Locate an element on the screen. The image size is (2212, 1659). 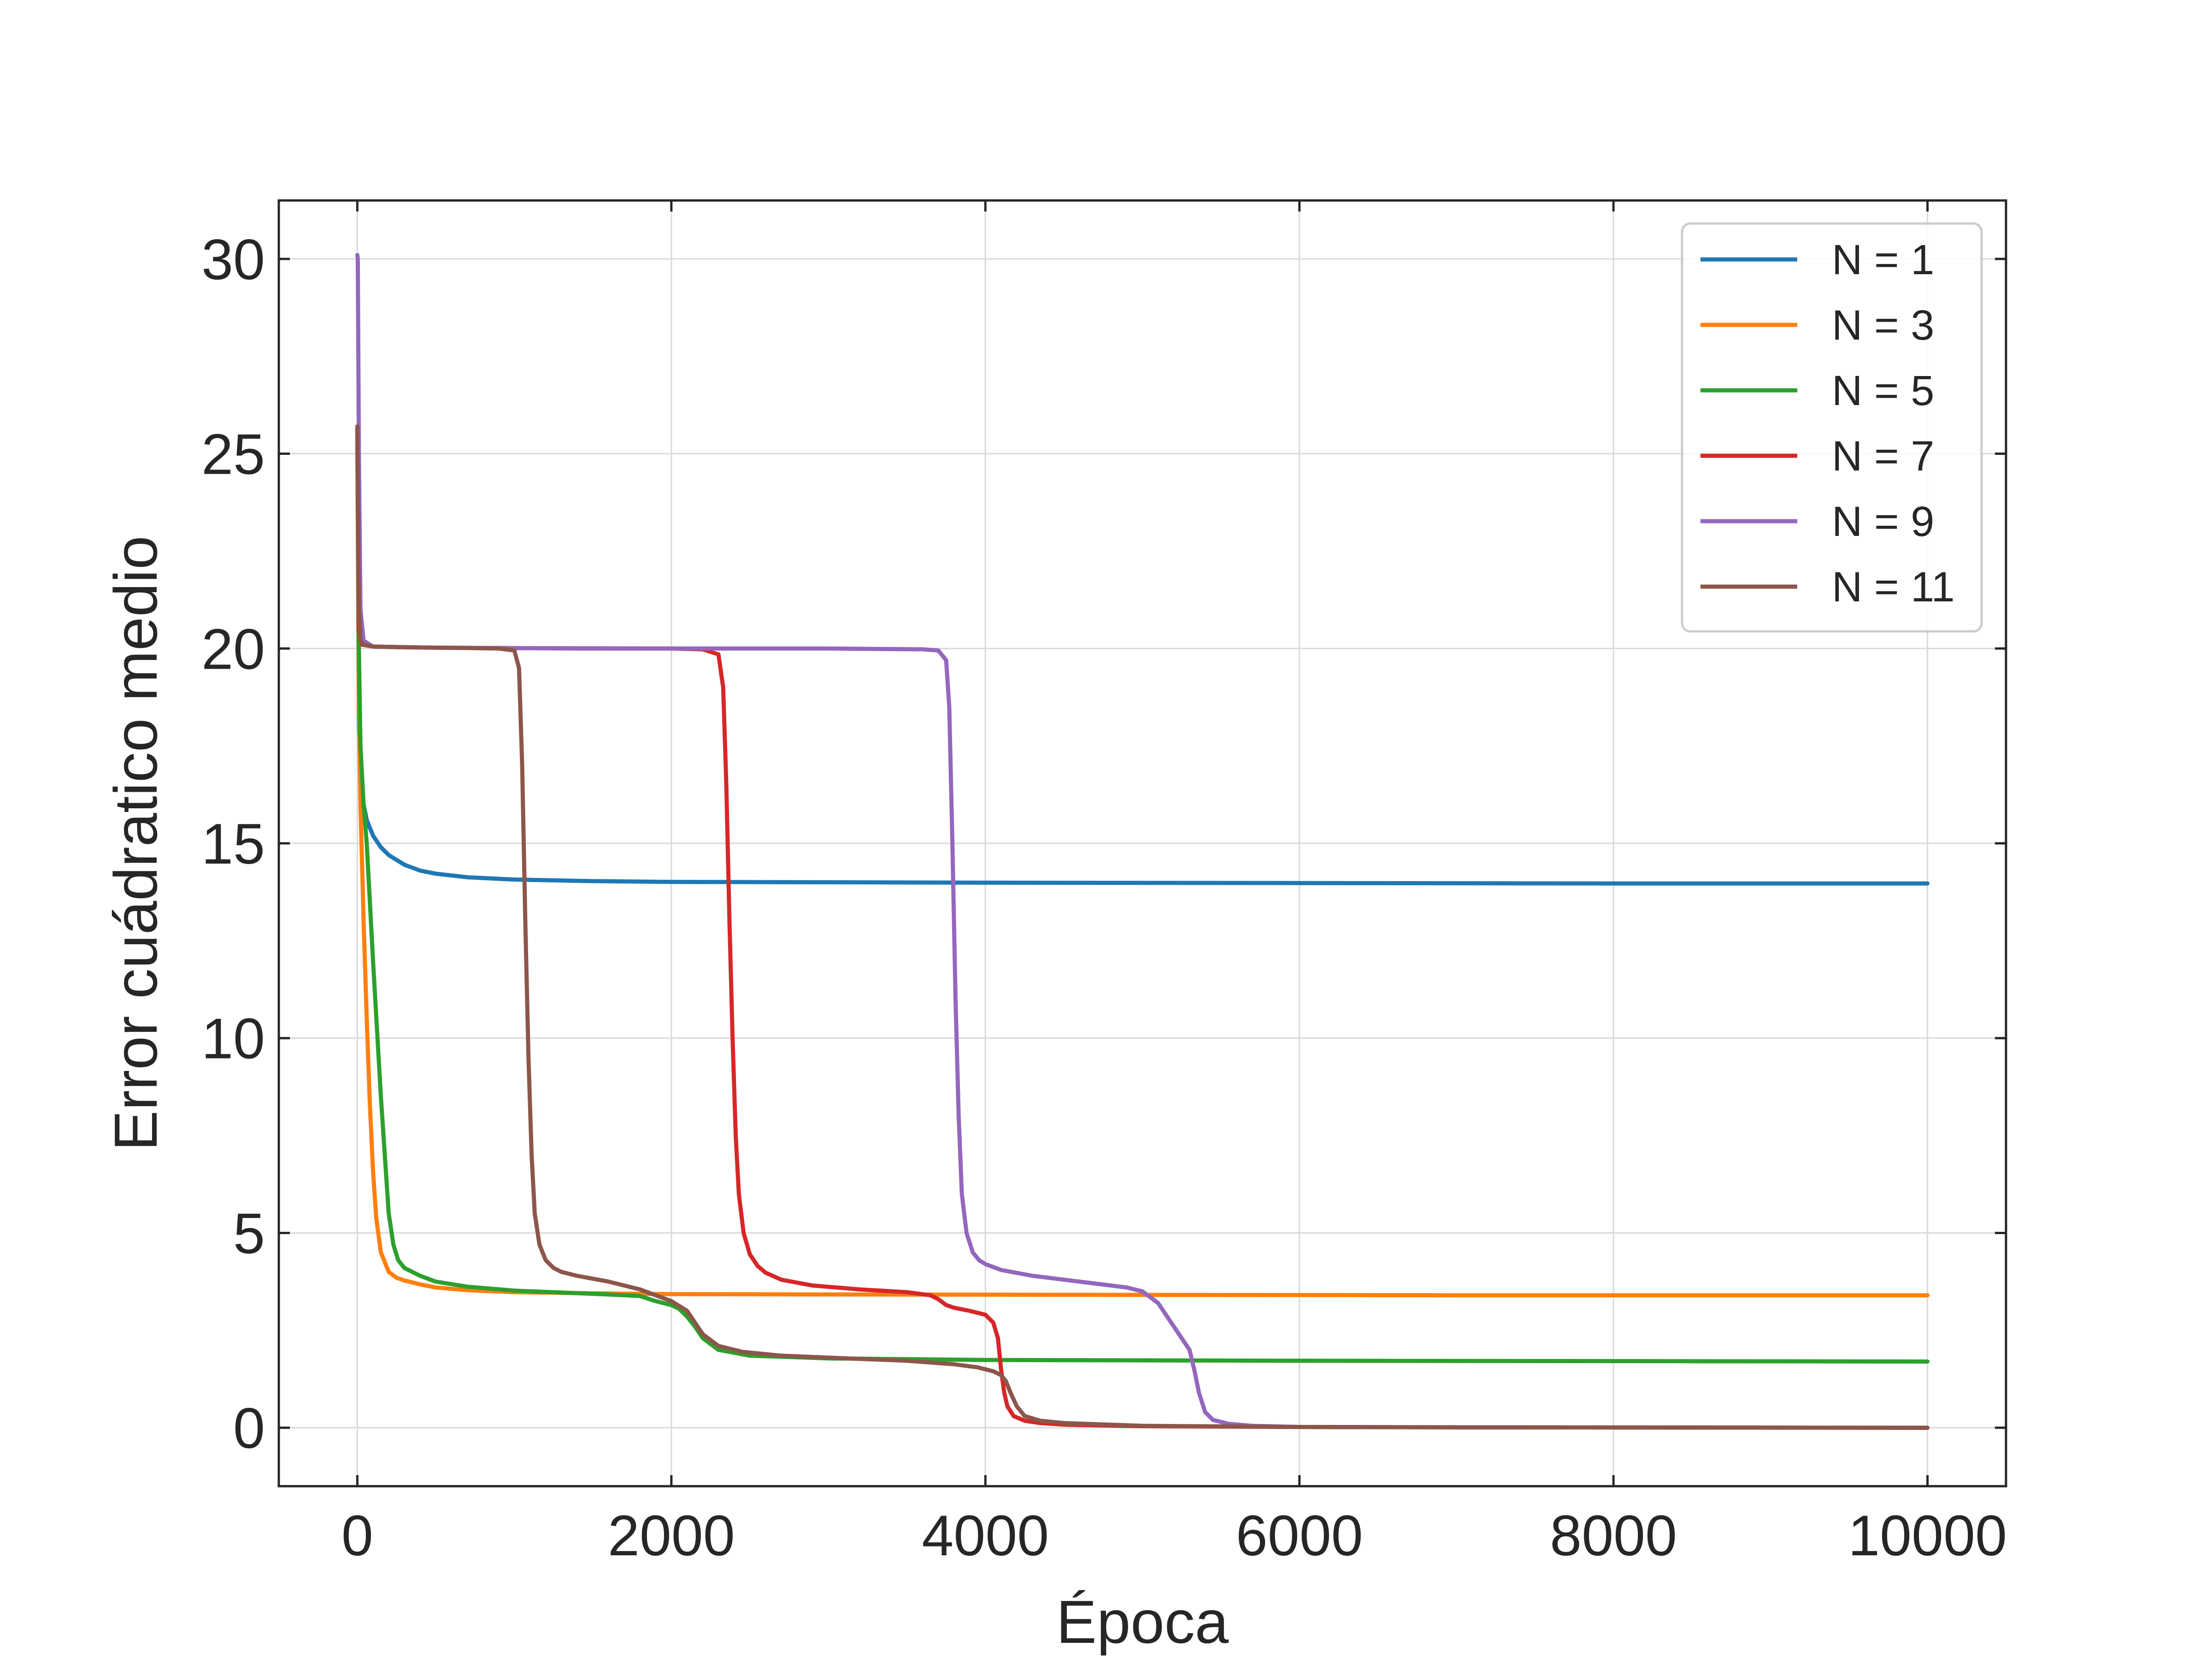
x-axis-label: Época is located at coordinates (1142, 1622).